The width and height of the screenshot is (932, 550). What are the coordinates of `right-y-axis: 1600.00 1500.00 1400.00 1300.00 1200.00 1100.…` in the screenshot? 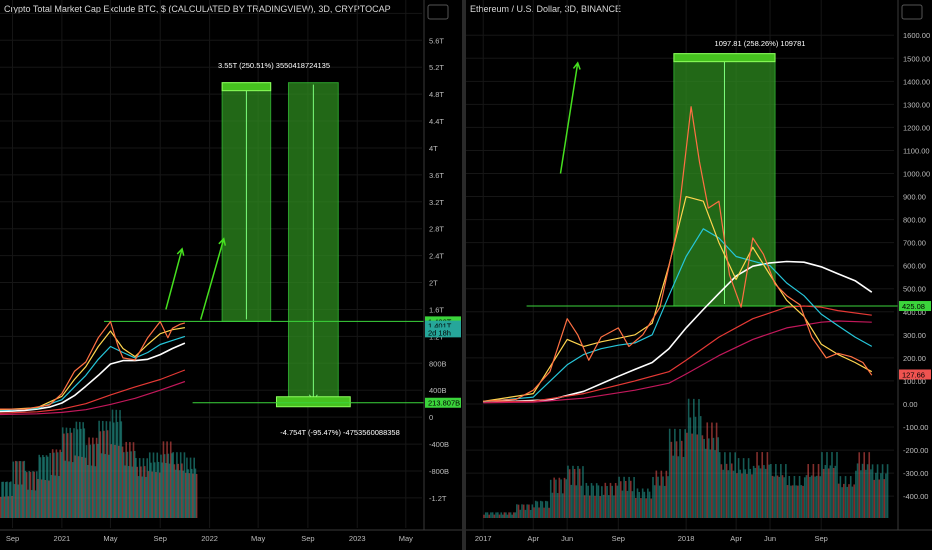 It's located at (914, 275).